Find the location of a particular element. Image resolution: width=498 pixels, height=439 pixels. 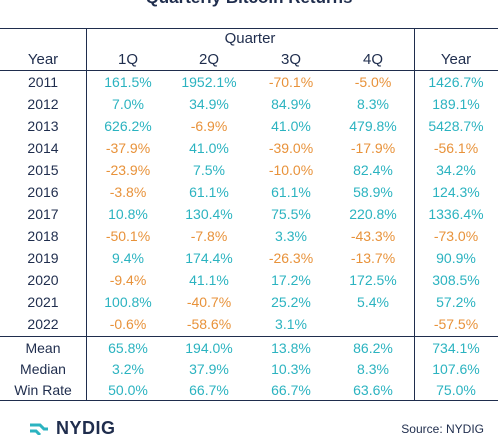

table-row-cell: 130.4% is located at coordinates (209, 214).